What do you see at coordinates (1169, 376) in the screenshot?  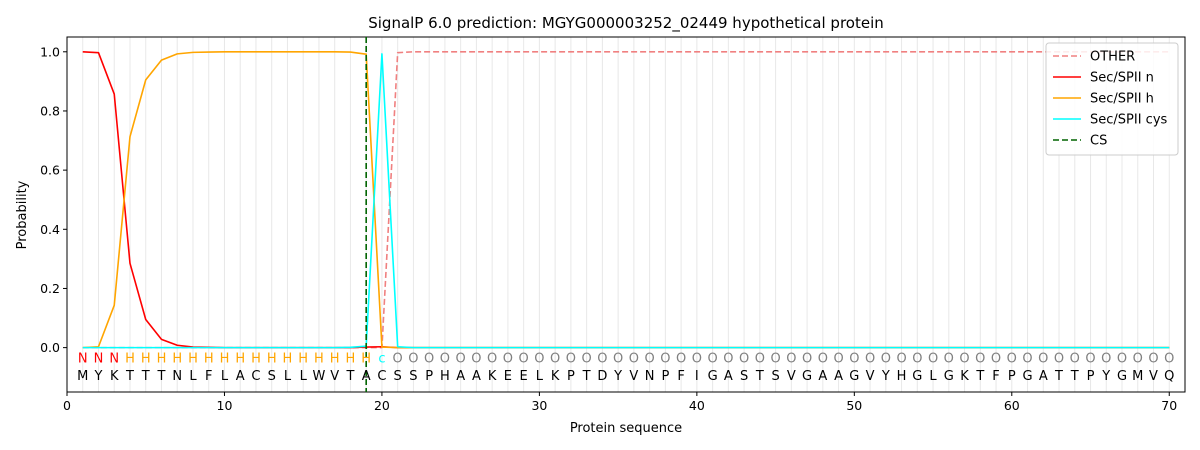 I see `sequence-residue: Q` at bounding box center [1169, 376].